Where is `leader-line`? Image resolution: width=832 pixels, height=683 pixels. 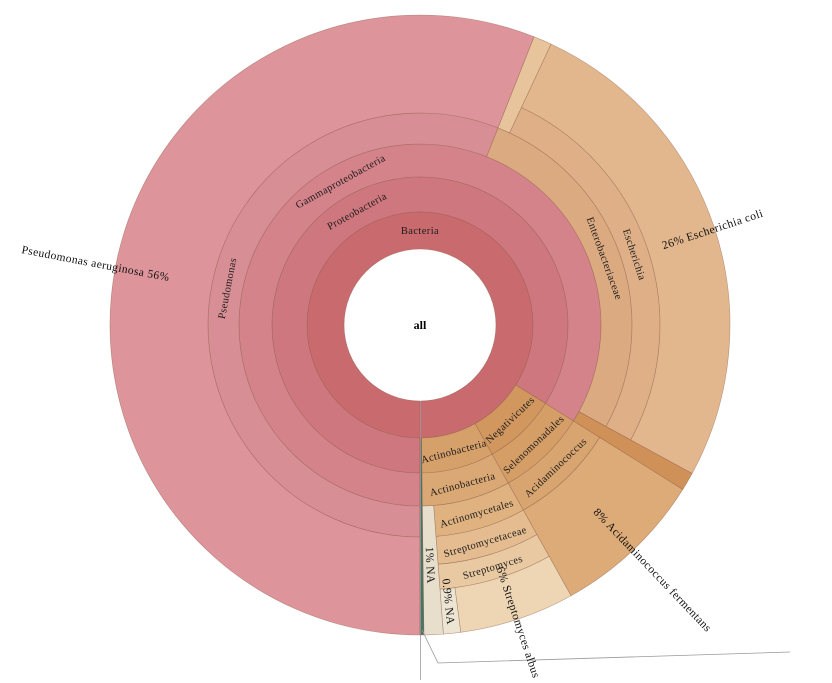
leader-line is located at coordinates (606, 646).